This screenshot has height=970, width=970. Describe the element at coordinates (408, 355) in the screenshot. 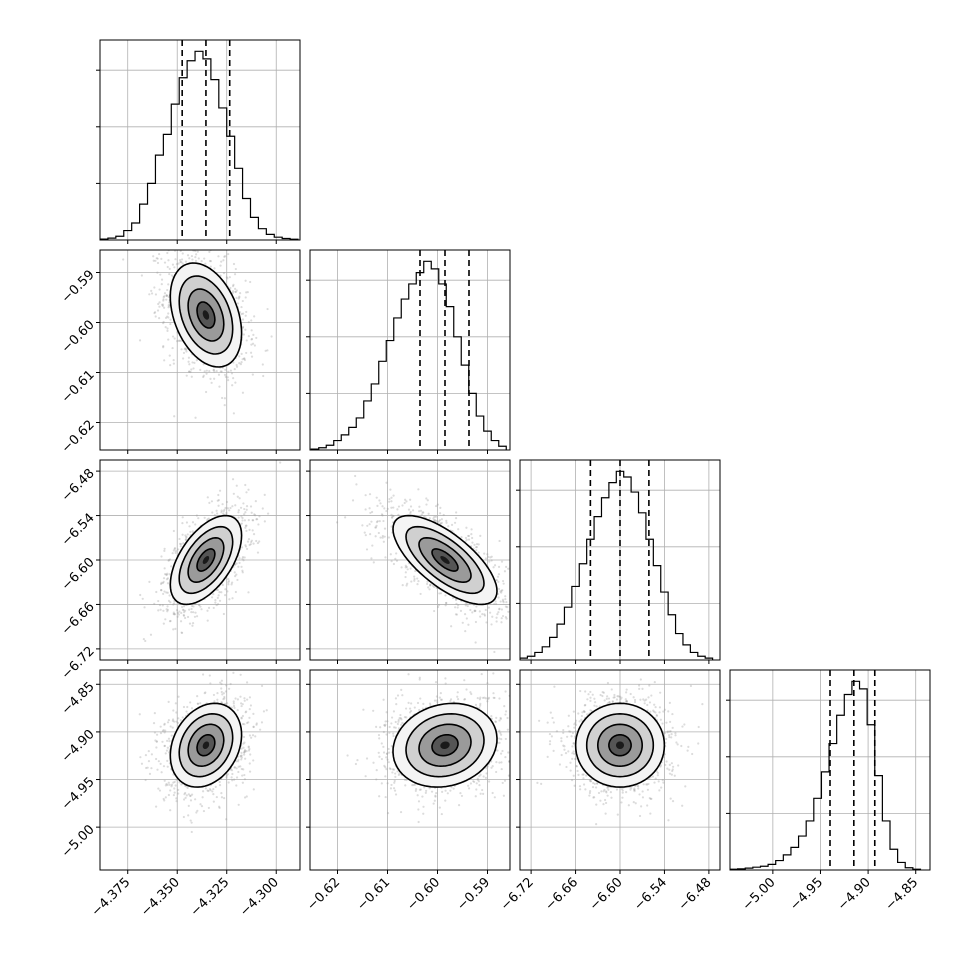

I see `histogram-p1` at that location.